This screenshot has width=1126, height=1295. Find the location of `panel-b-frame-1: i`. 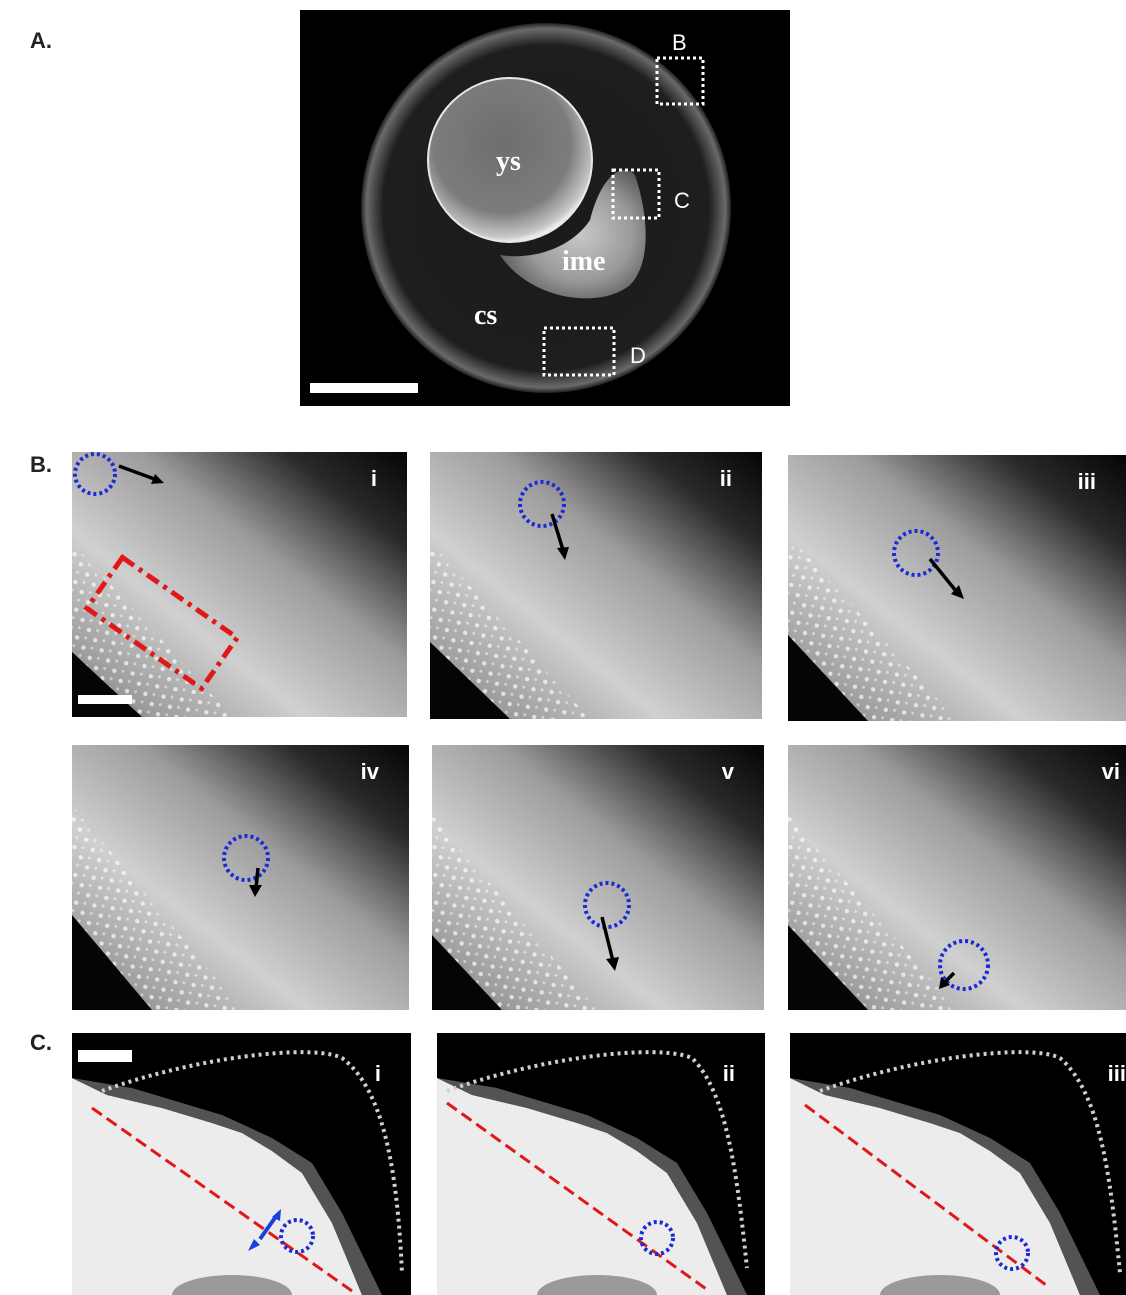

panel-b-frame-1: i is located at coordinates (239, 584).